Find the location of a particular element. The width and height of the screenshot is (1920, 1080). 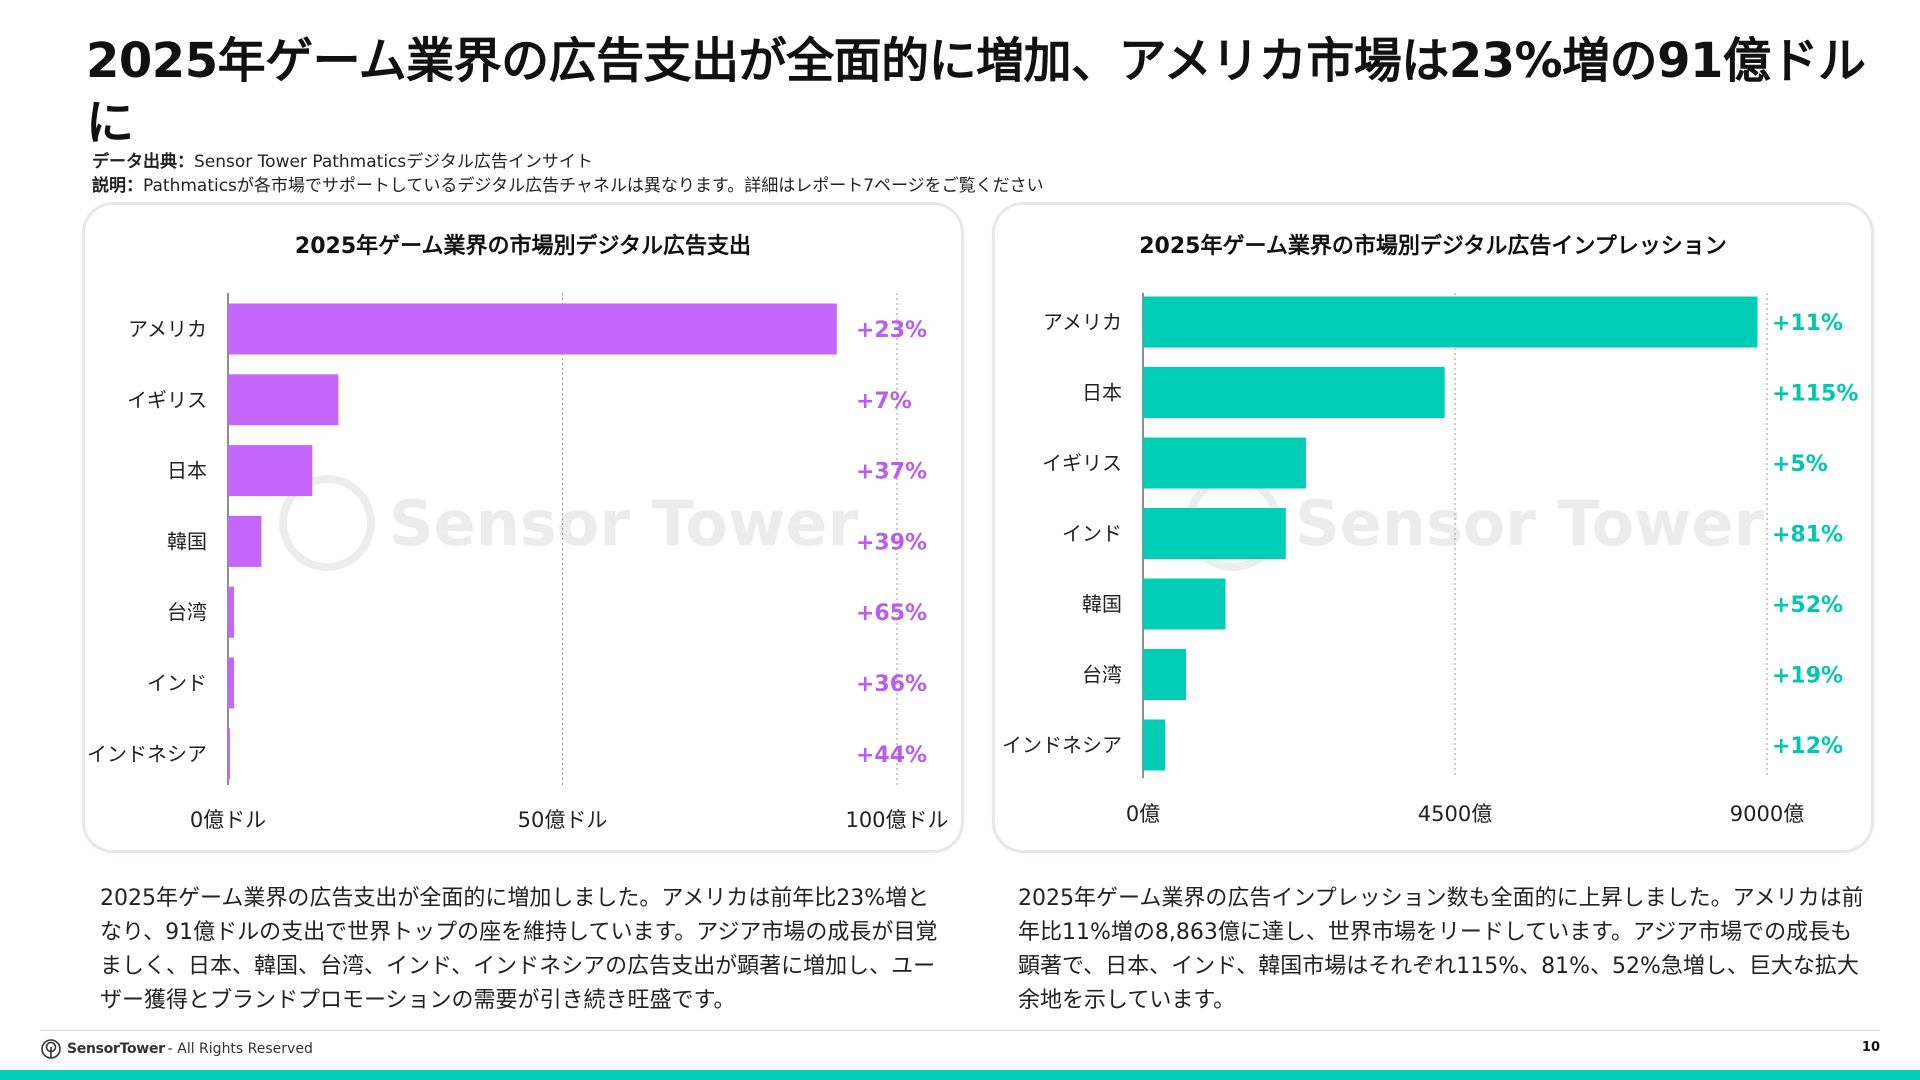

footer: SensorTower - All Rights Reserved is located at coordinates (176, 1049).